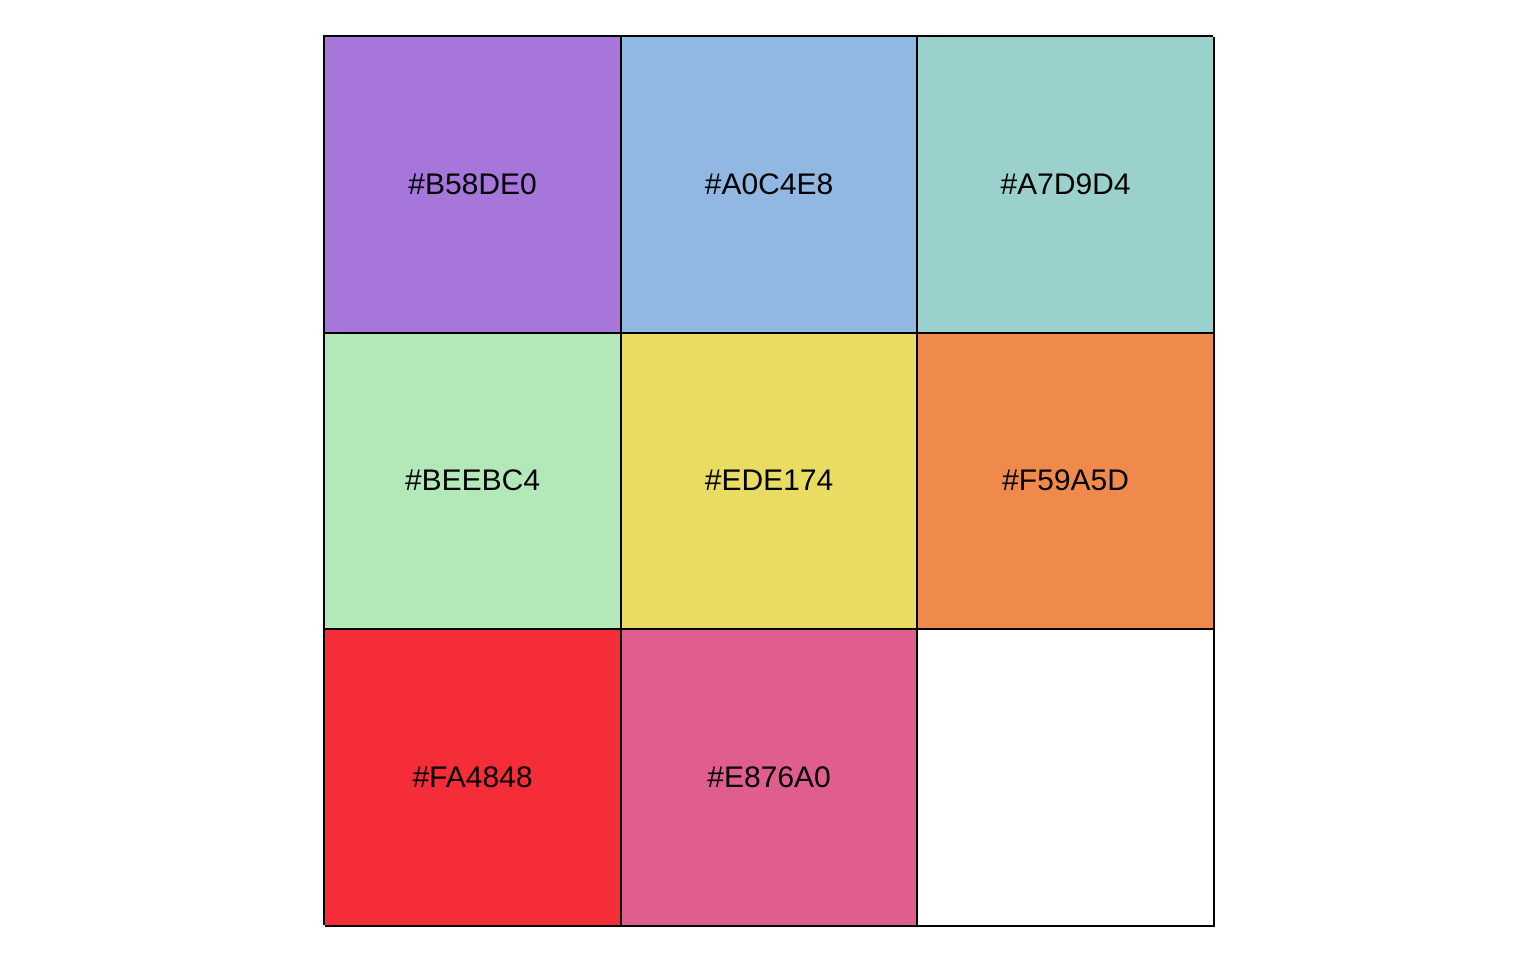 This screenshot has width=1536, height=960. I want to click on color-swatch: #B58DE0, so click(473, 185).